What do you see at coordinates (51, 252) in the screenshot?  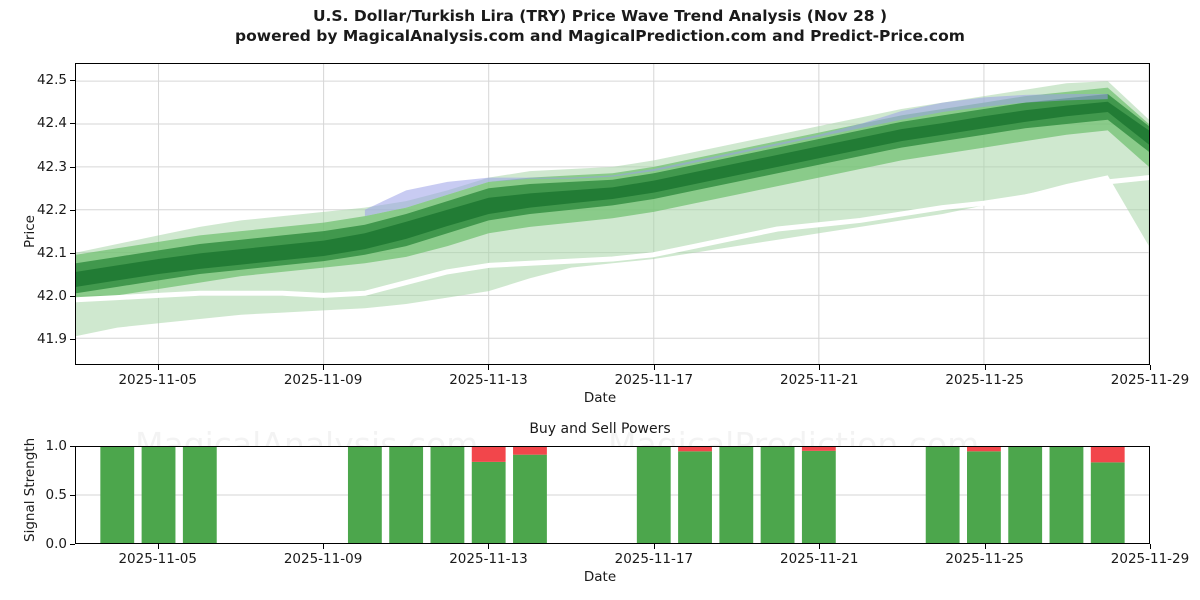 I see `price-y-tick-label: 42.1` at bounding box center [51, 252].